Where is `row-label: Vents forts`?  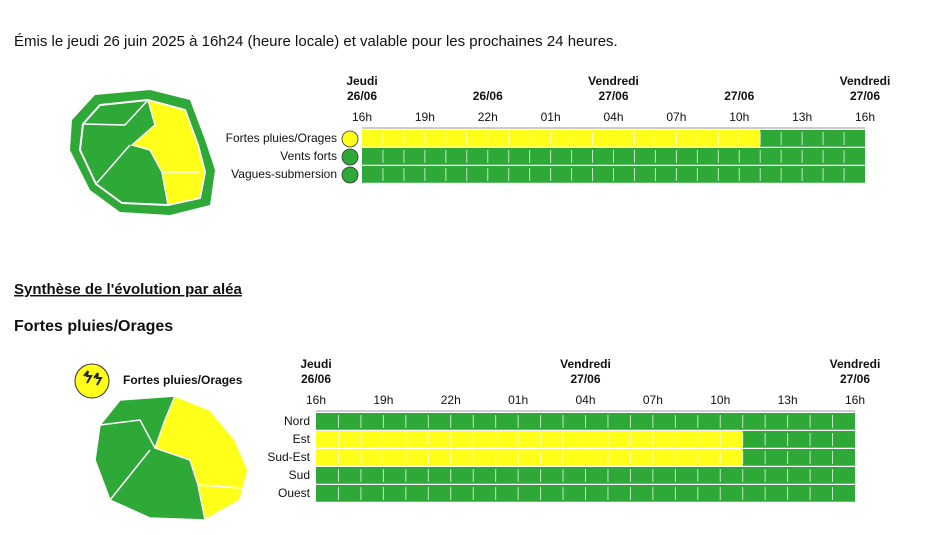 row-label: Vents forts is located at coordinates (308, 156).